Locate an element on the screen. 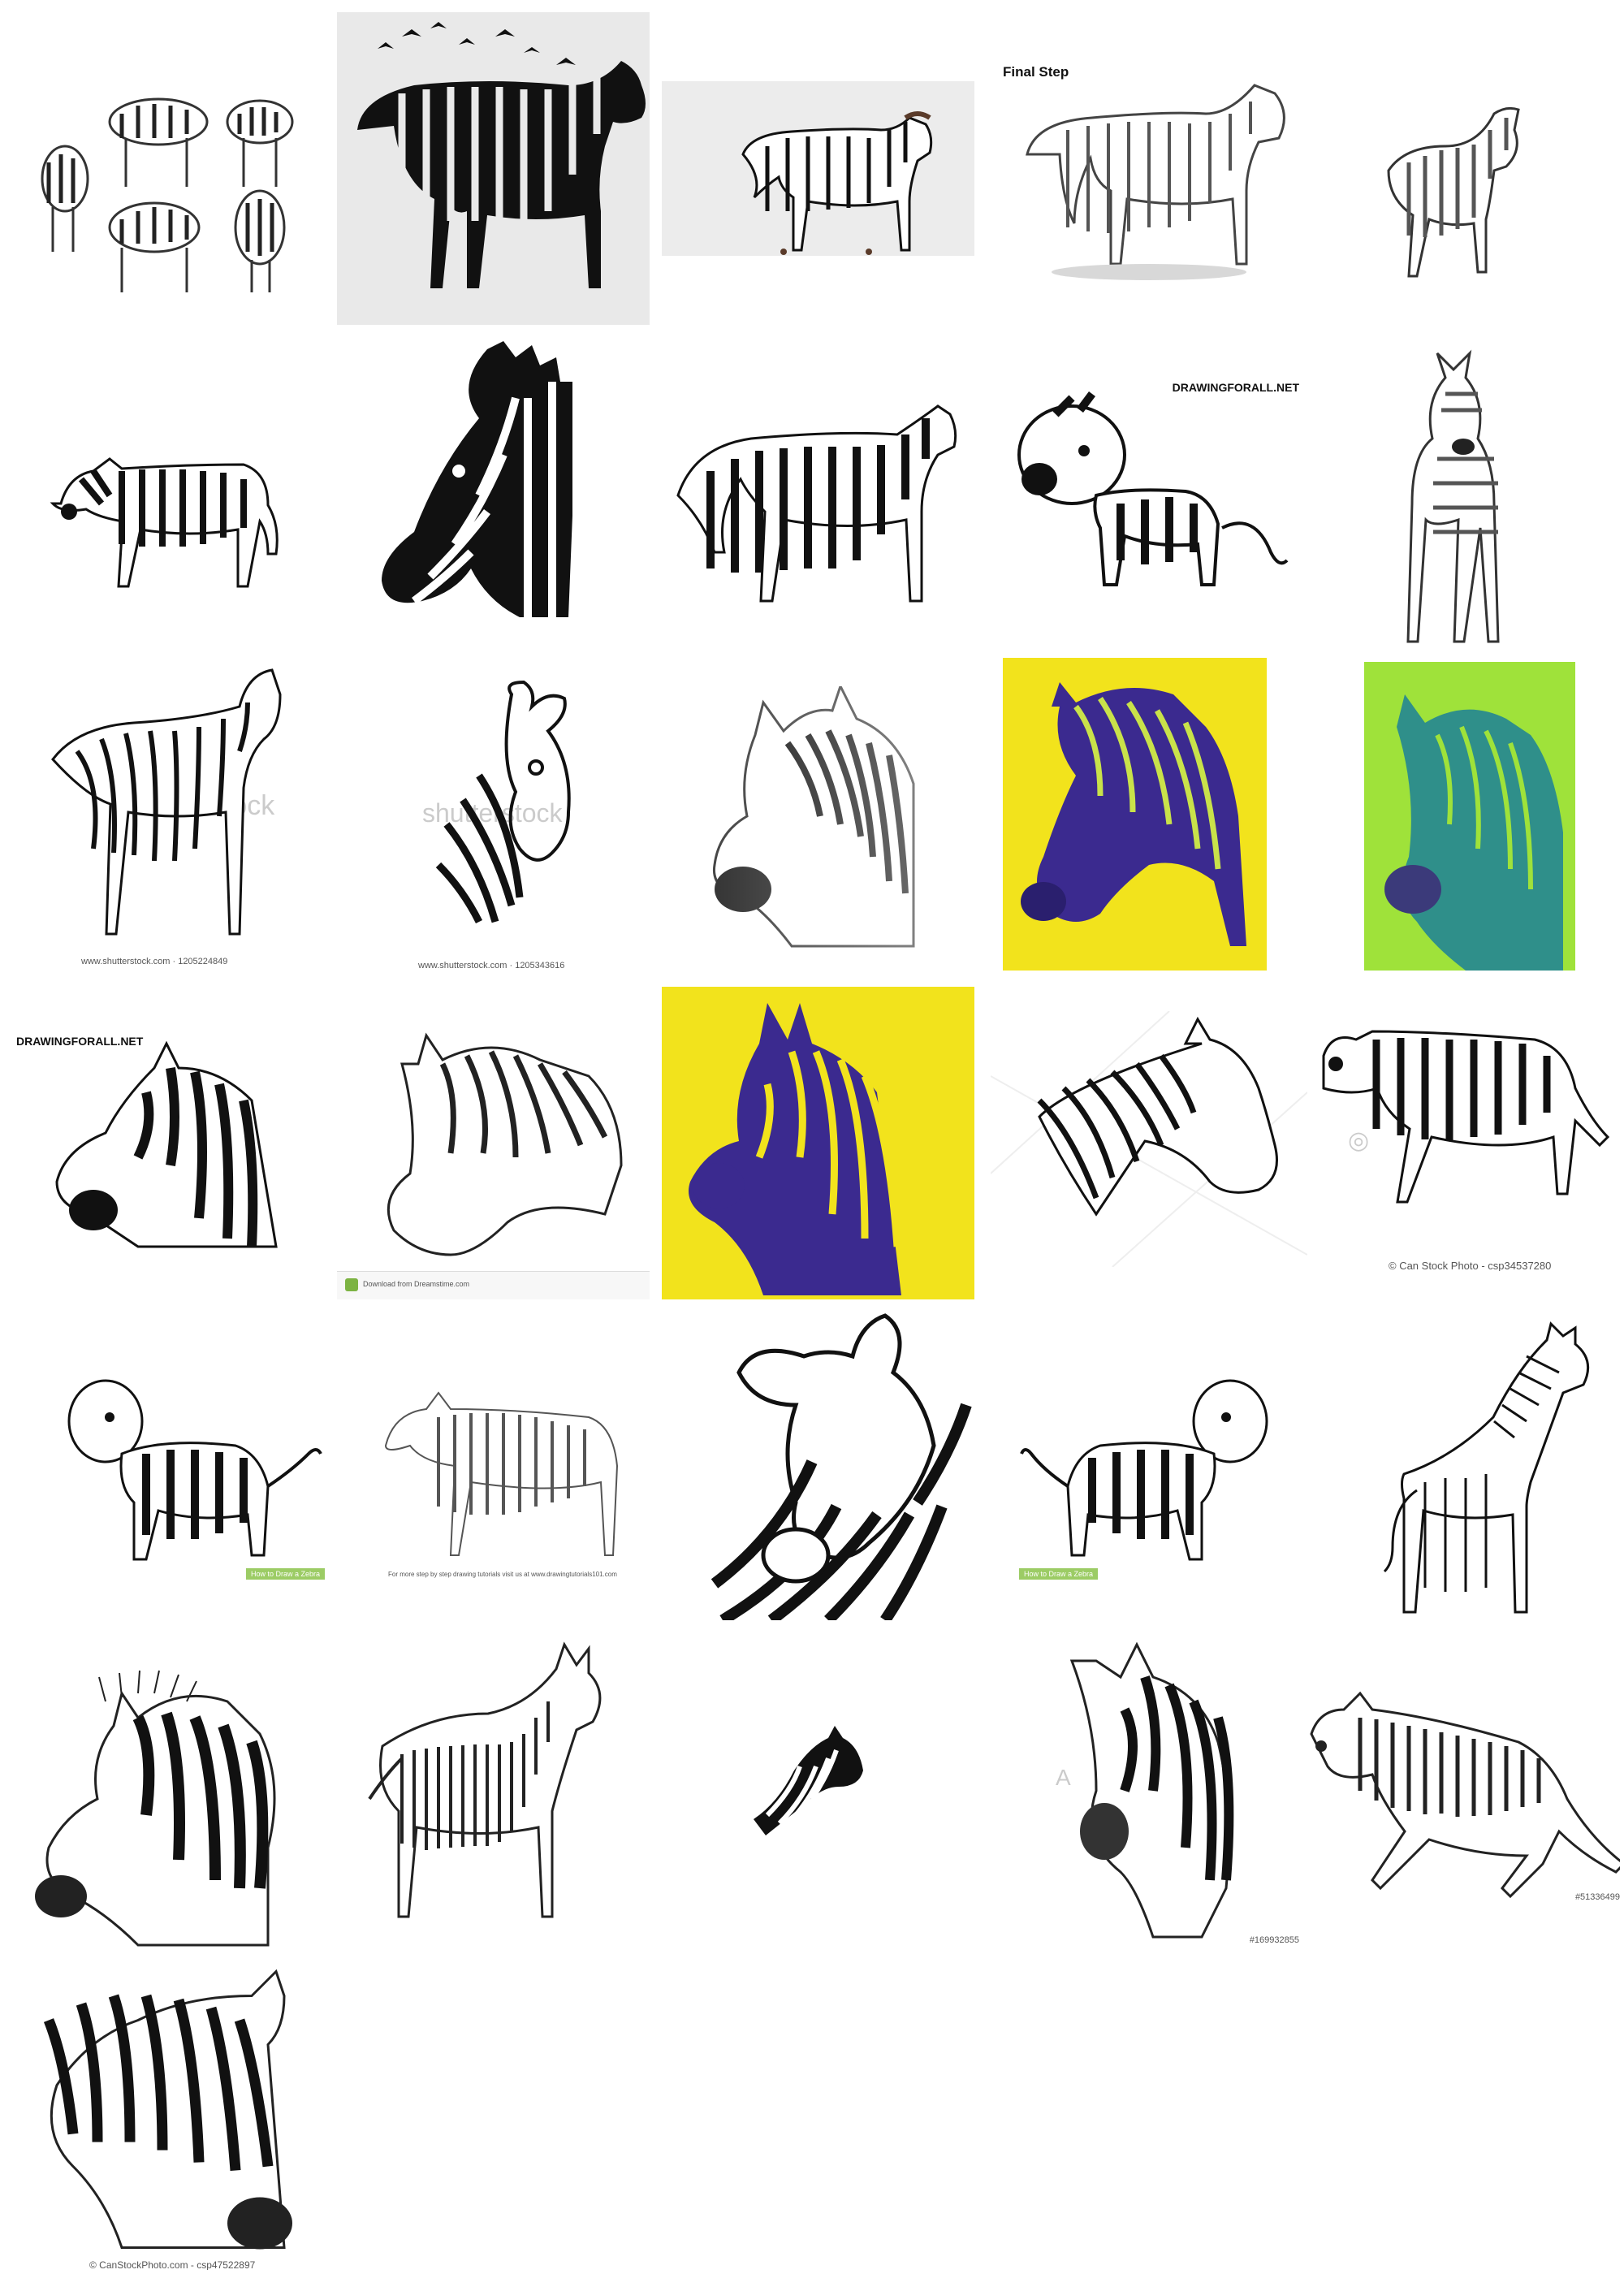 The image size is (1624, 2274). zebra-image-20: ◎ © Can Stock Photo - csp34537280 is located at coordinates (1466, 1139).